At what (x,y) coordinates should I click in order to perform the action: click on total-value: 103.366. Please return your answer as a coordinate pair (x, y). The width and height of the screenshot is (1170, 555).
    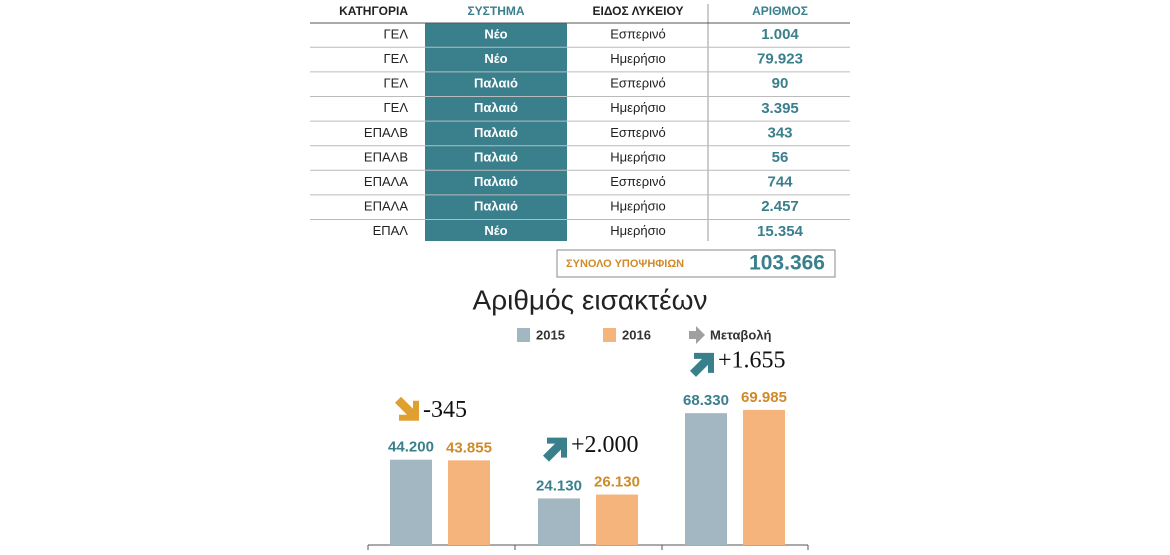
    Looking at the image, I should click on (787, 263).